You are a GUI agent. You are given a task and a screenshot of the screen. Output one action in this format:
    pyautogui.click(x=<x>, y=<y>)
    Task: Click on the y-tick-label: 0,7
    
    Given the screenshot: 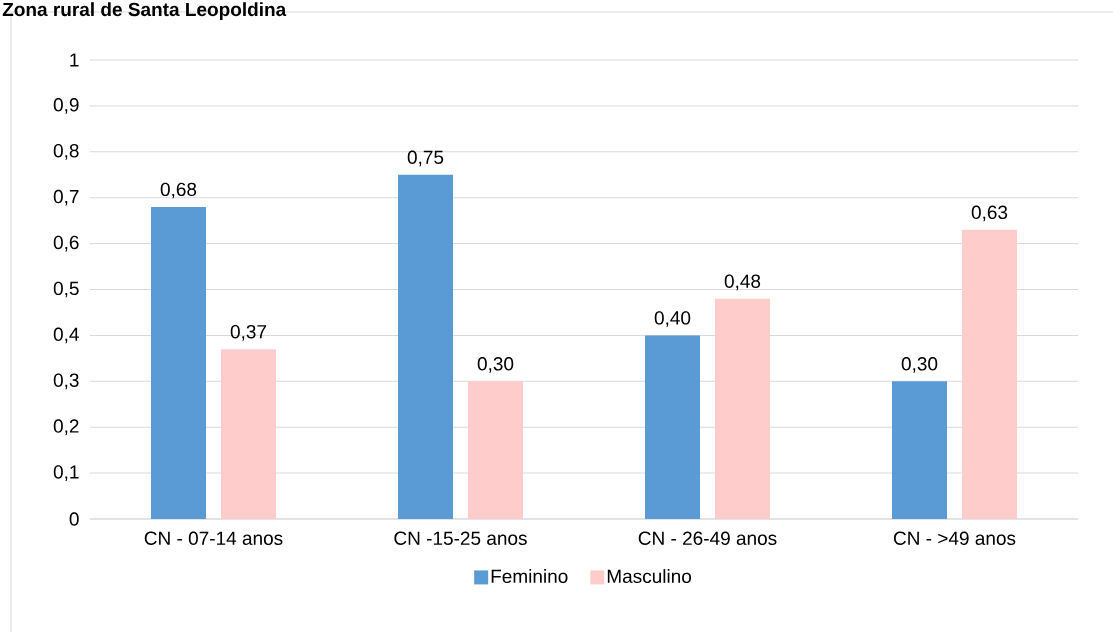 What is the action you would take?
    pyautogui.click(x=66, y=197)
    